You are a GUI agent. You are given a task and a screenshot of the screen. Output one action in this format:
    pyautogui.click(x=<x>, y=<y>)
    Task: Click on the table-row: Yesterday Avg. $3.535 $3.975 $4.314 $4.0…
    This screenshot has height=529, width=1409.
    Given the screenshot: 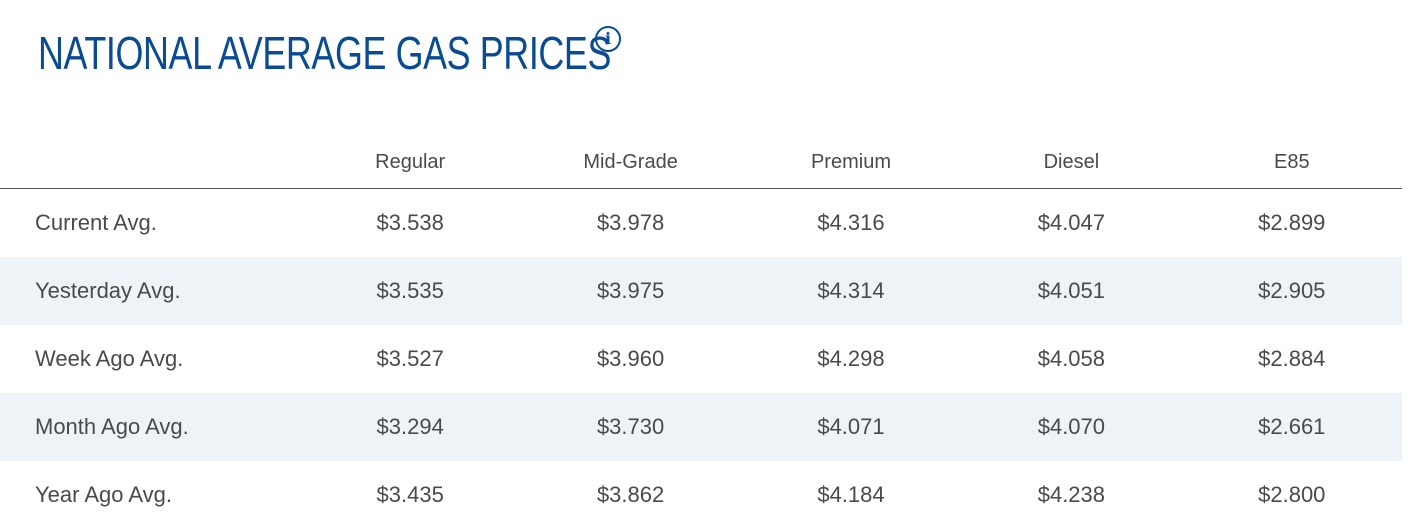 What is the action you would take?
    pyautogui.click(x=701, y=291)
    